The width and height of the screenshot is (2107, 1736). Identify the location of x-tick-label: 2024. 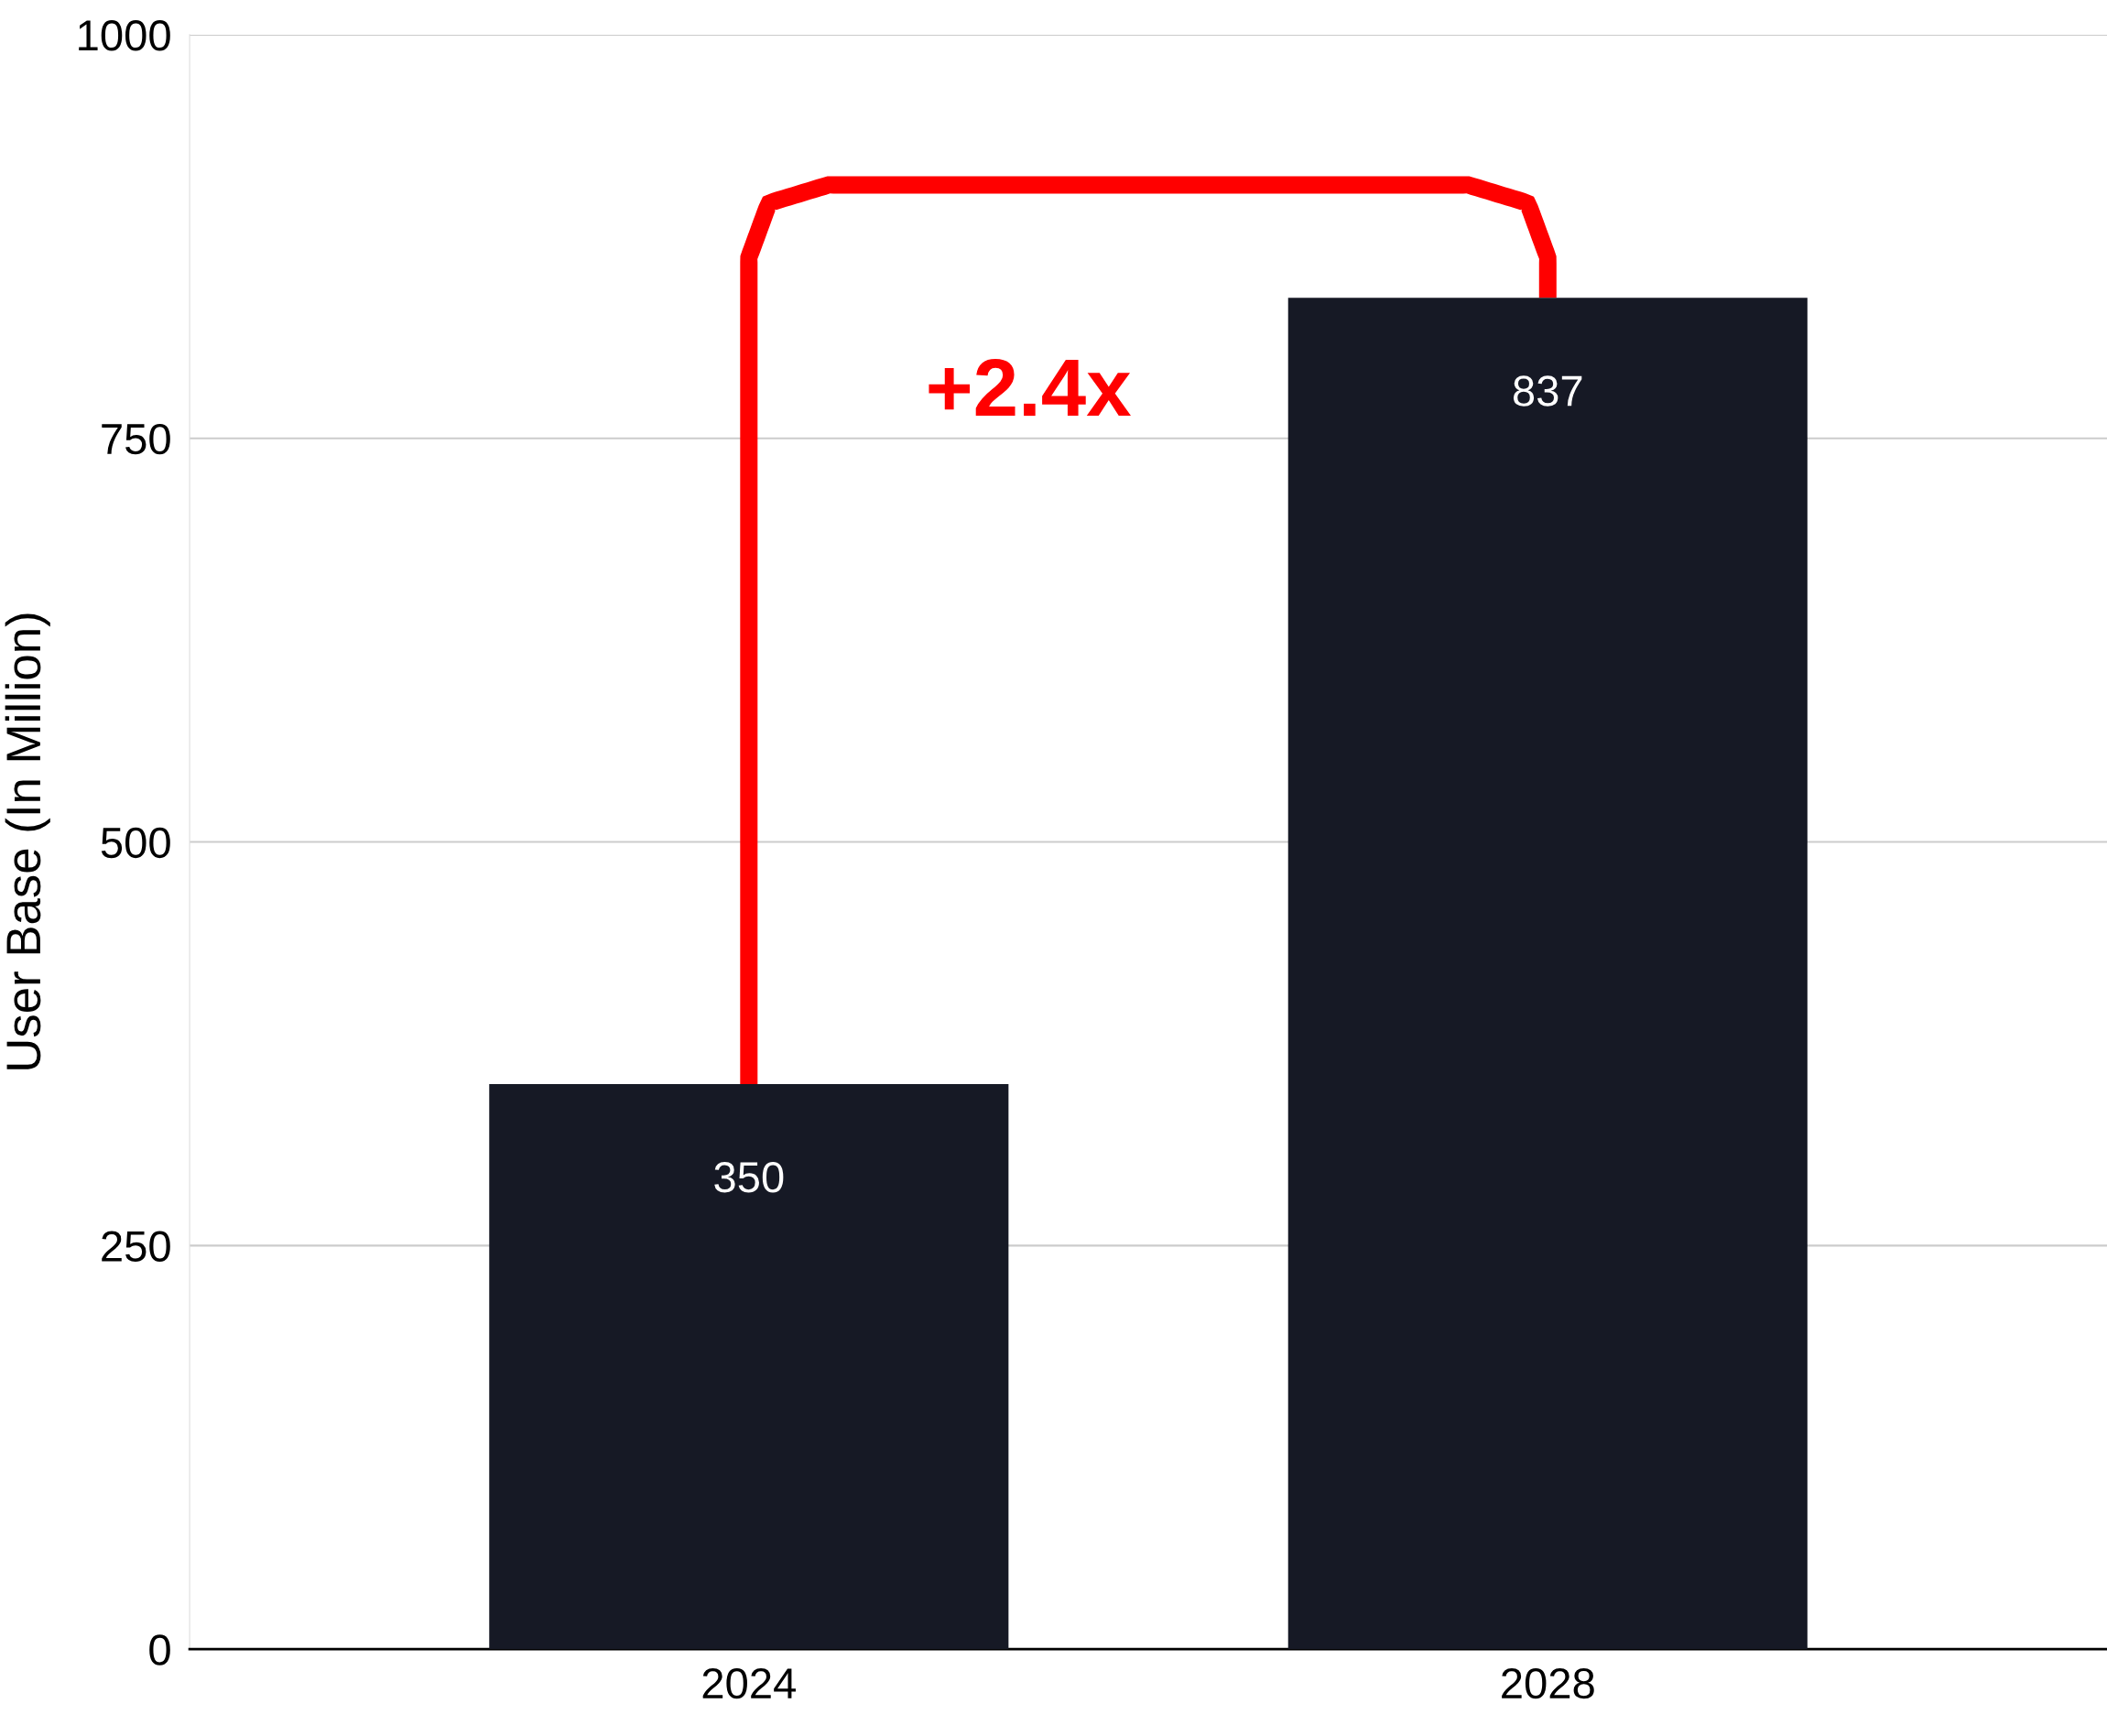
(749, 1683).